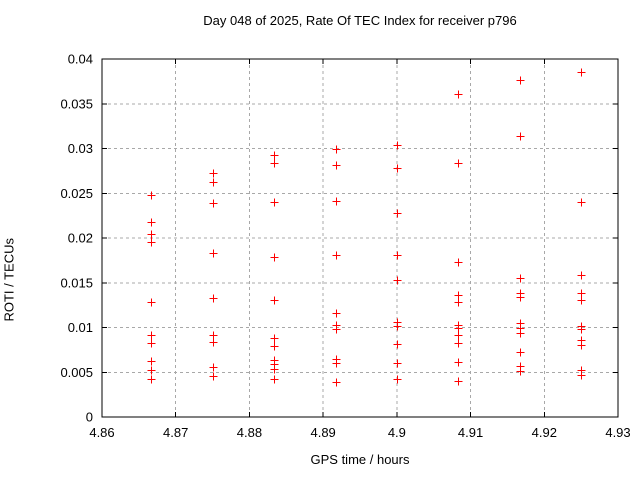  I want to click on x-axis-label: GPS time / hours, so click(360, 459).